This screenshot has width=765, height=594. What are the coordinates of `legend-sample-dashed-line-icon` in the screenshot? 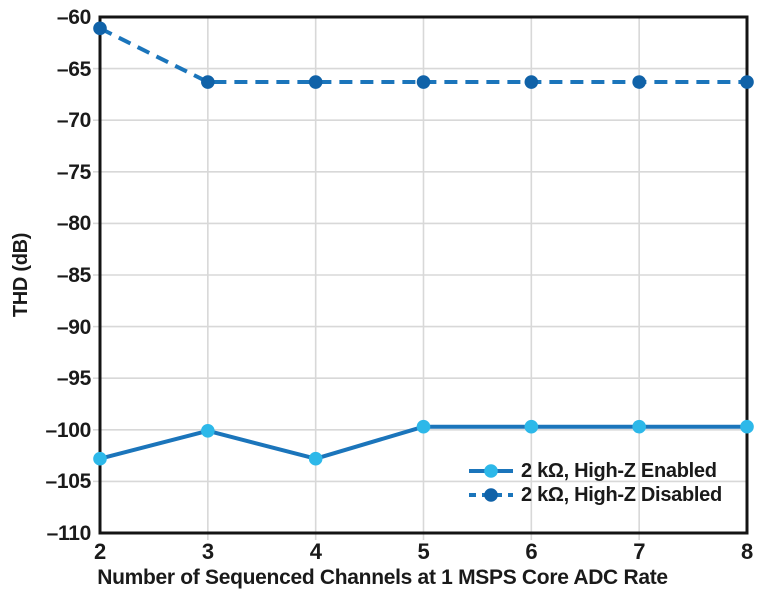 It's located at (491, 495).